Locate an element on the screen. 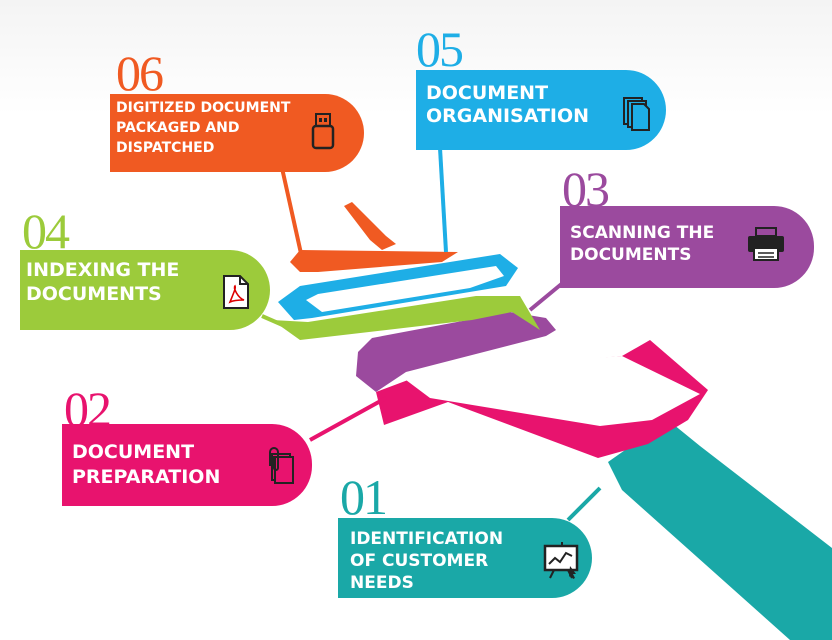 The height and width of the screenshot is (640, 832). step-02-line-2: PREPARATION is located at coordinates (146, 477).